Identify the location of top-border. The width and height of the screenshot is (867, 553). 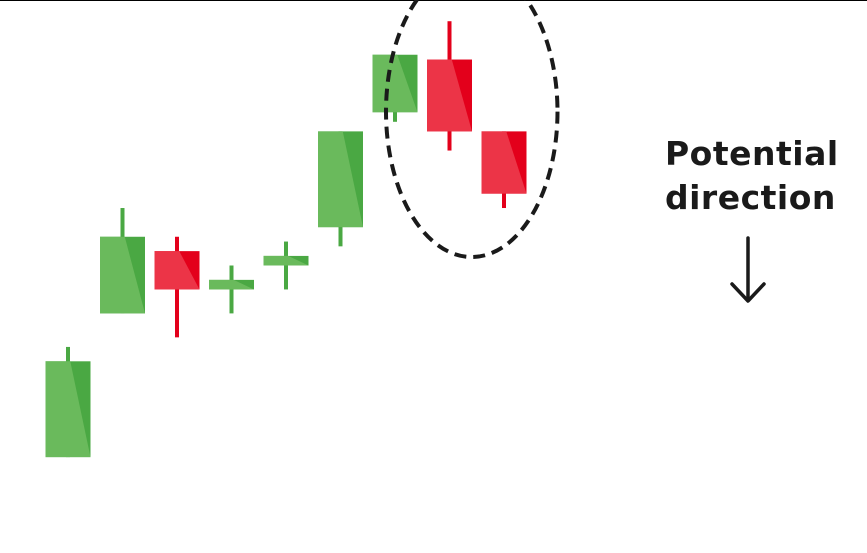
(433, 0).